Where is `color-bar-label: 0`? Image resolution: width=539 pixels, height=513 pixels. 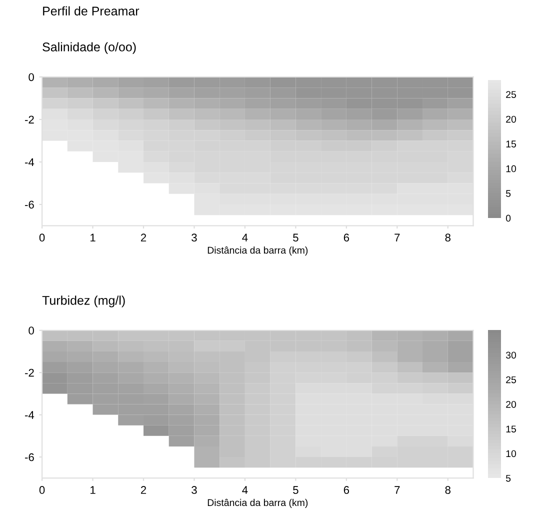
color-bar-label: 0 is located at coordinates (508, 218).